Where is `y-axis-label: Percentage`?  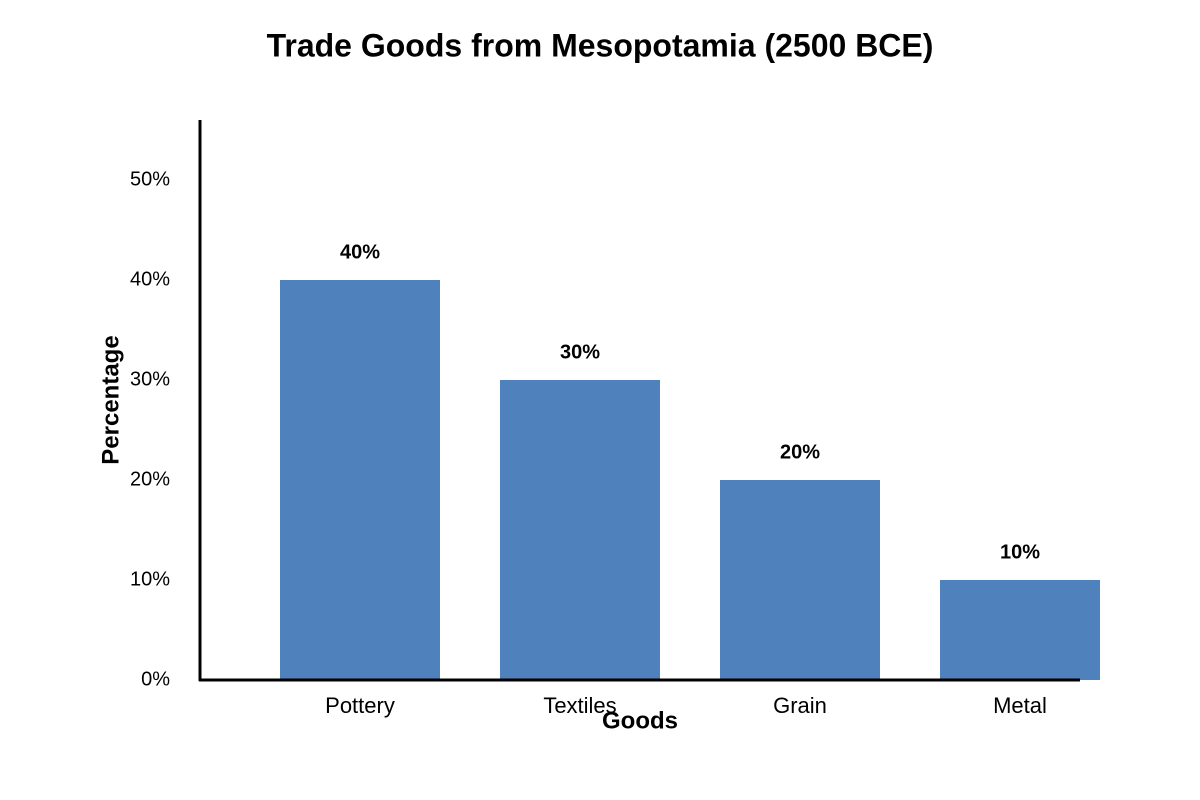 y-axis-label: Percentage is located at coordinates (110, 399).